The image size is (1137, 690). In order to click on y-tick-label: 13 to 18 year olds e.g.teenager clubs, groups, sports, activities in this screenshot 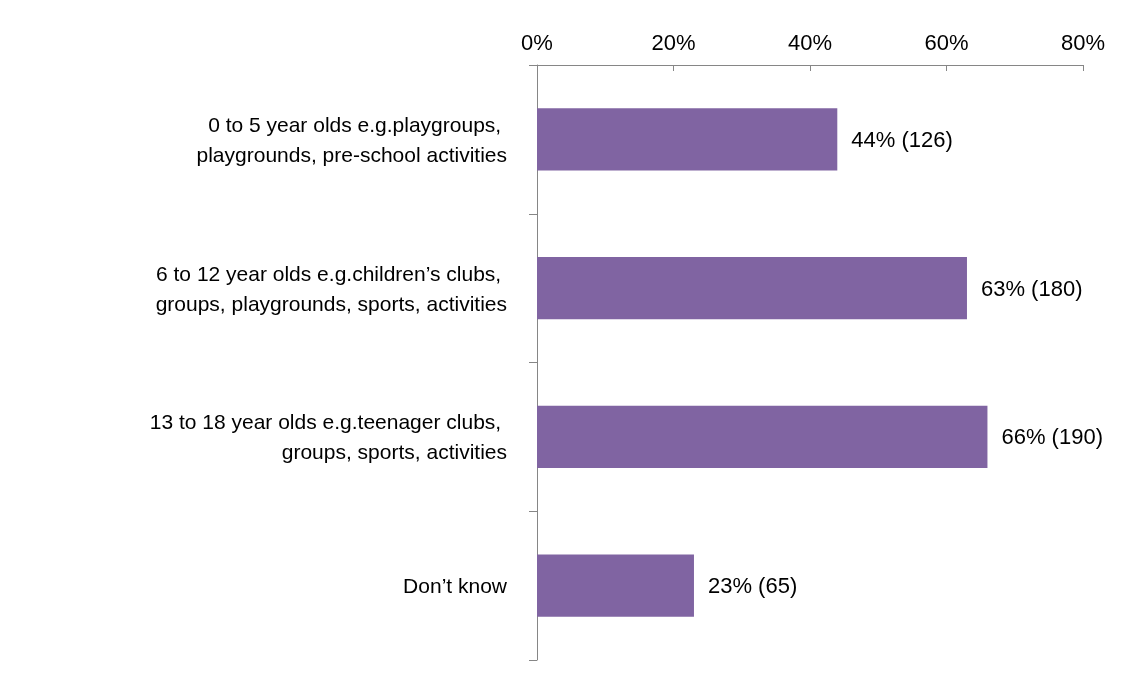, I will do `click(328, 437)`.